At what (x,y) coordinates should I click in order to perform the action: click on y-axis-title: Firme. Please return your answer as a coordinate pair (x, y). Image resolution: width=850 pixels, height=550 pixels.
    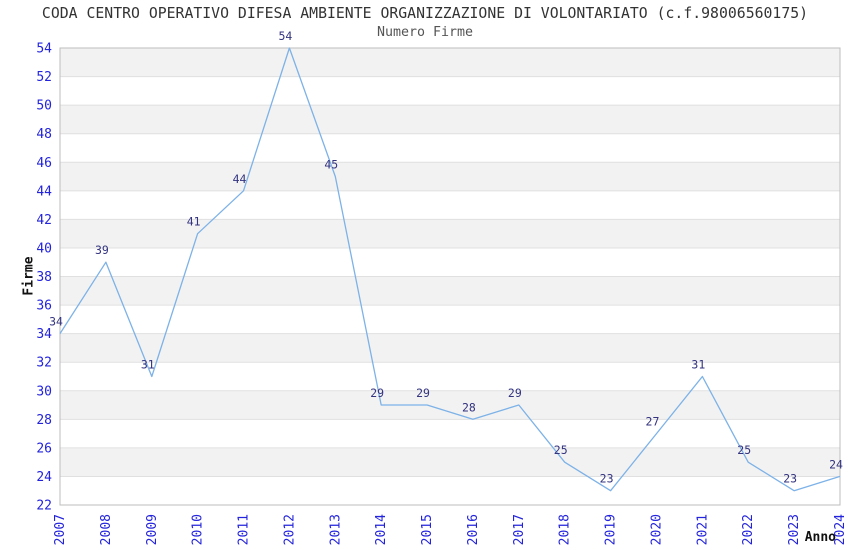
    Looking at the image, I should click on (29, 276).